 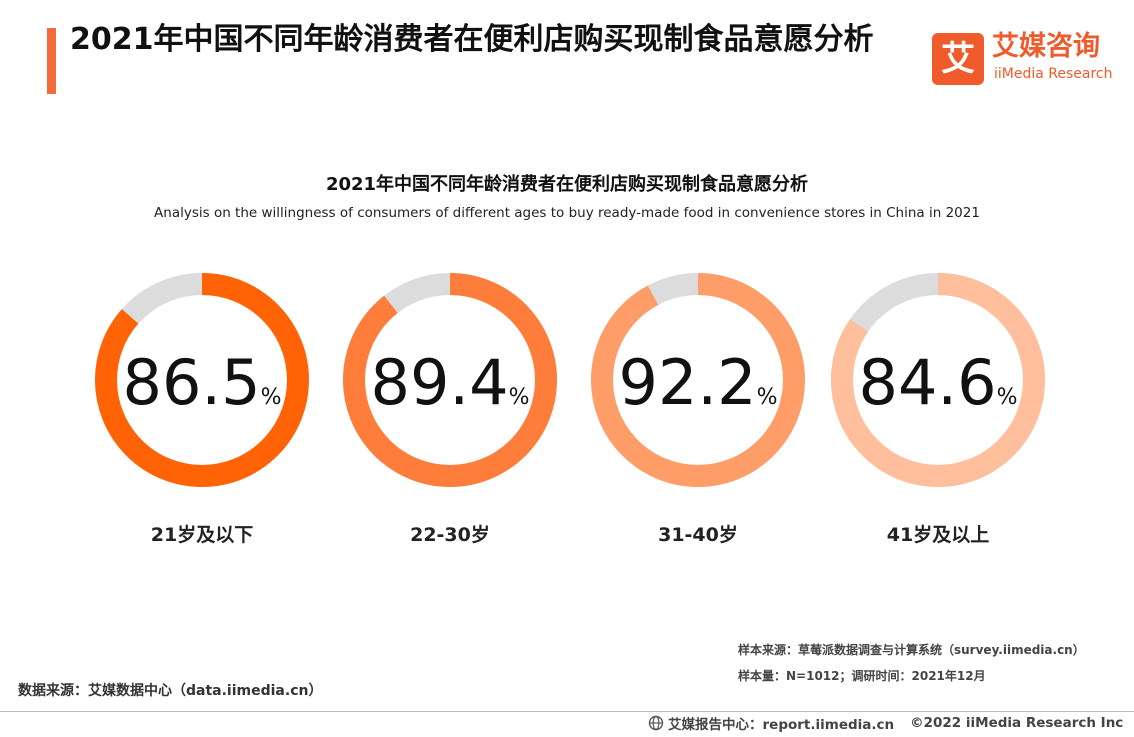 What do you see at coordinates (202, 535) in the screenshot?
I see `category-label: 21岁及以下` at bounding box center [202, 535].